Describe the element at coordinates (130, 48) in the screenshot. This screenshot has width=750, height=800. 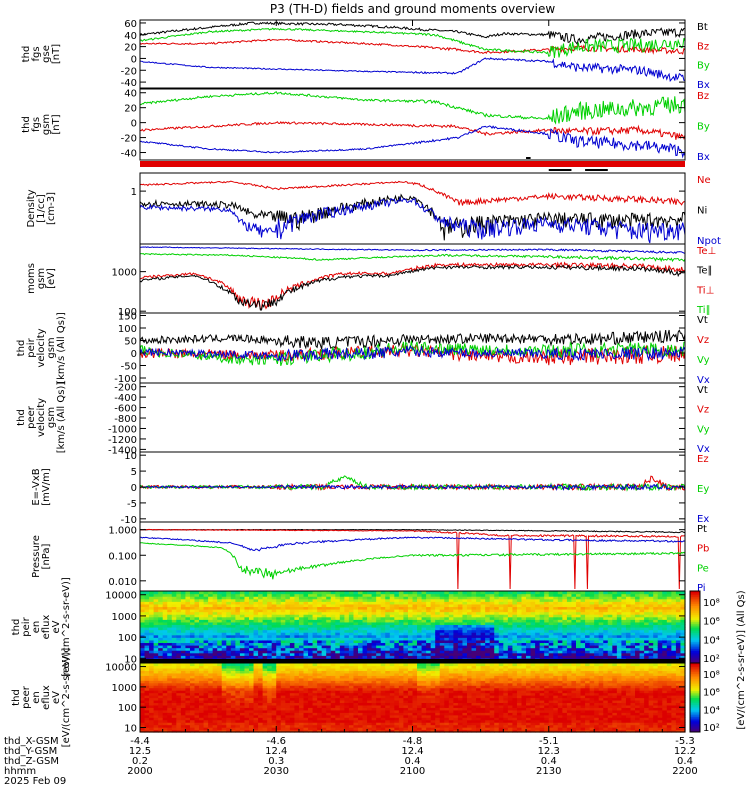
I see `ytick-label: 20` at that location.